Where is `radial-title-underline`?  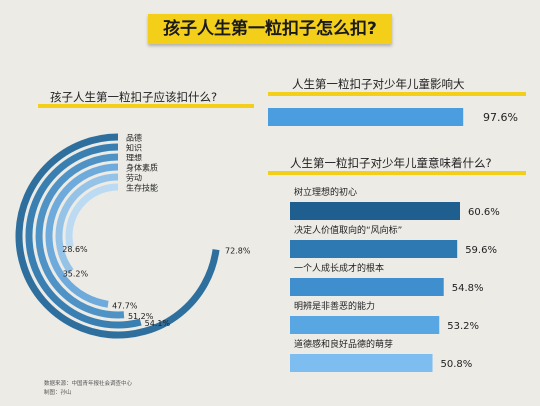 radial-title-underline is located at coordinates (146, 106).